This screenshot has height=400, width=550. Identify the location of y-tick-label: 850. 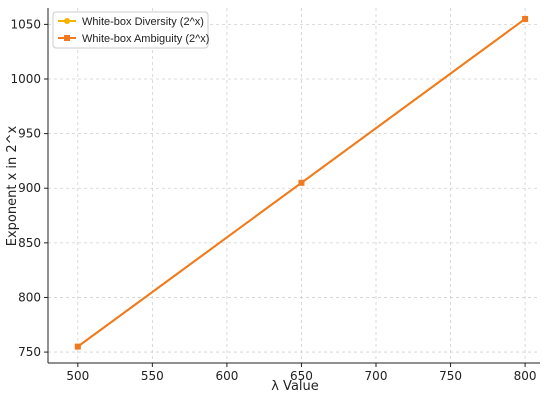
(29, 243).